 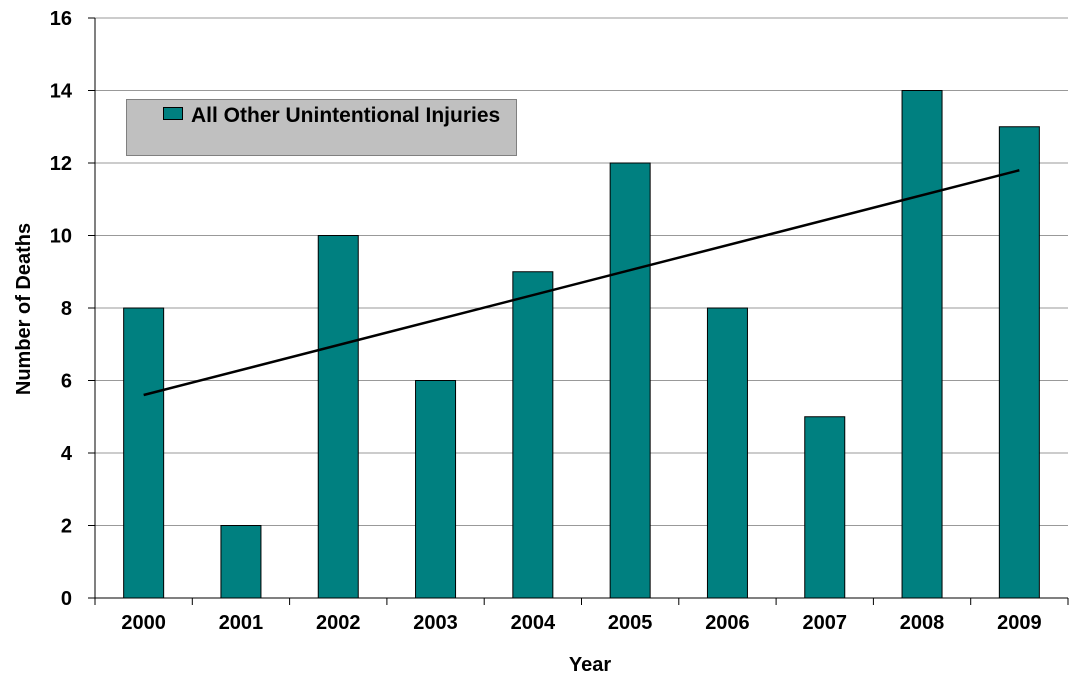 What do you see at coordinates (66, 527) in the screenshot?
I see `y-tick-label: 2` at bounding box center [66, 527].